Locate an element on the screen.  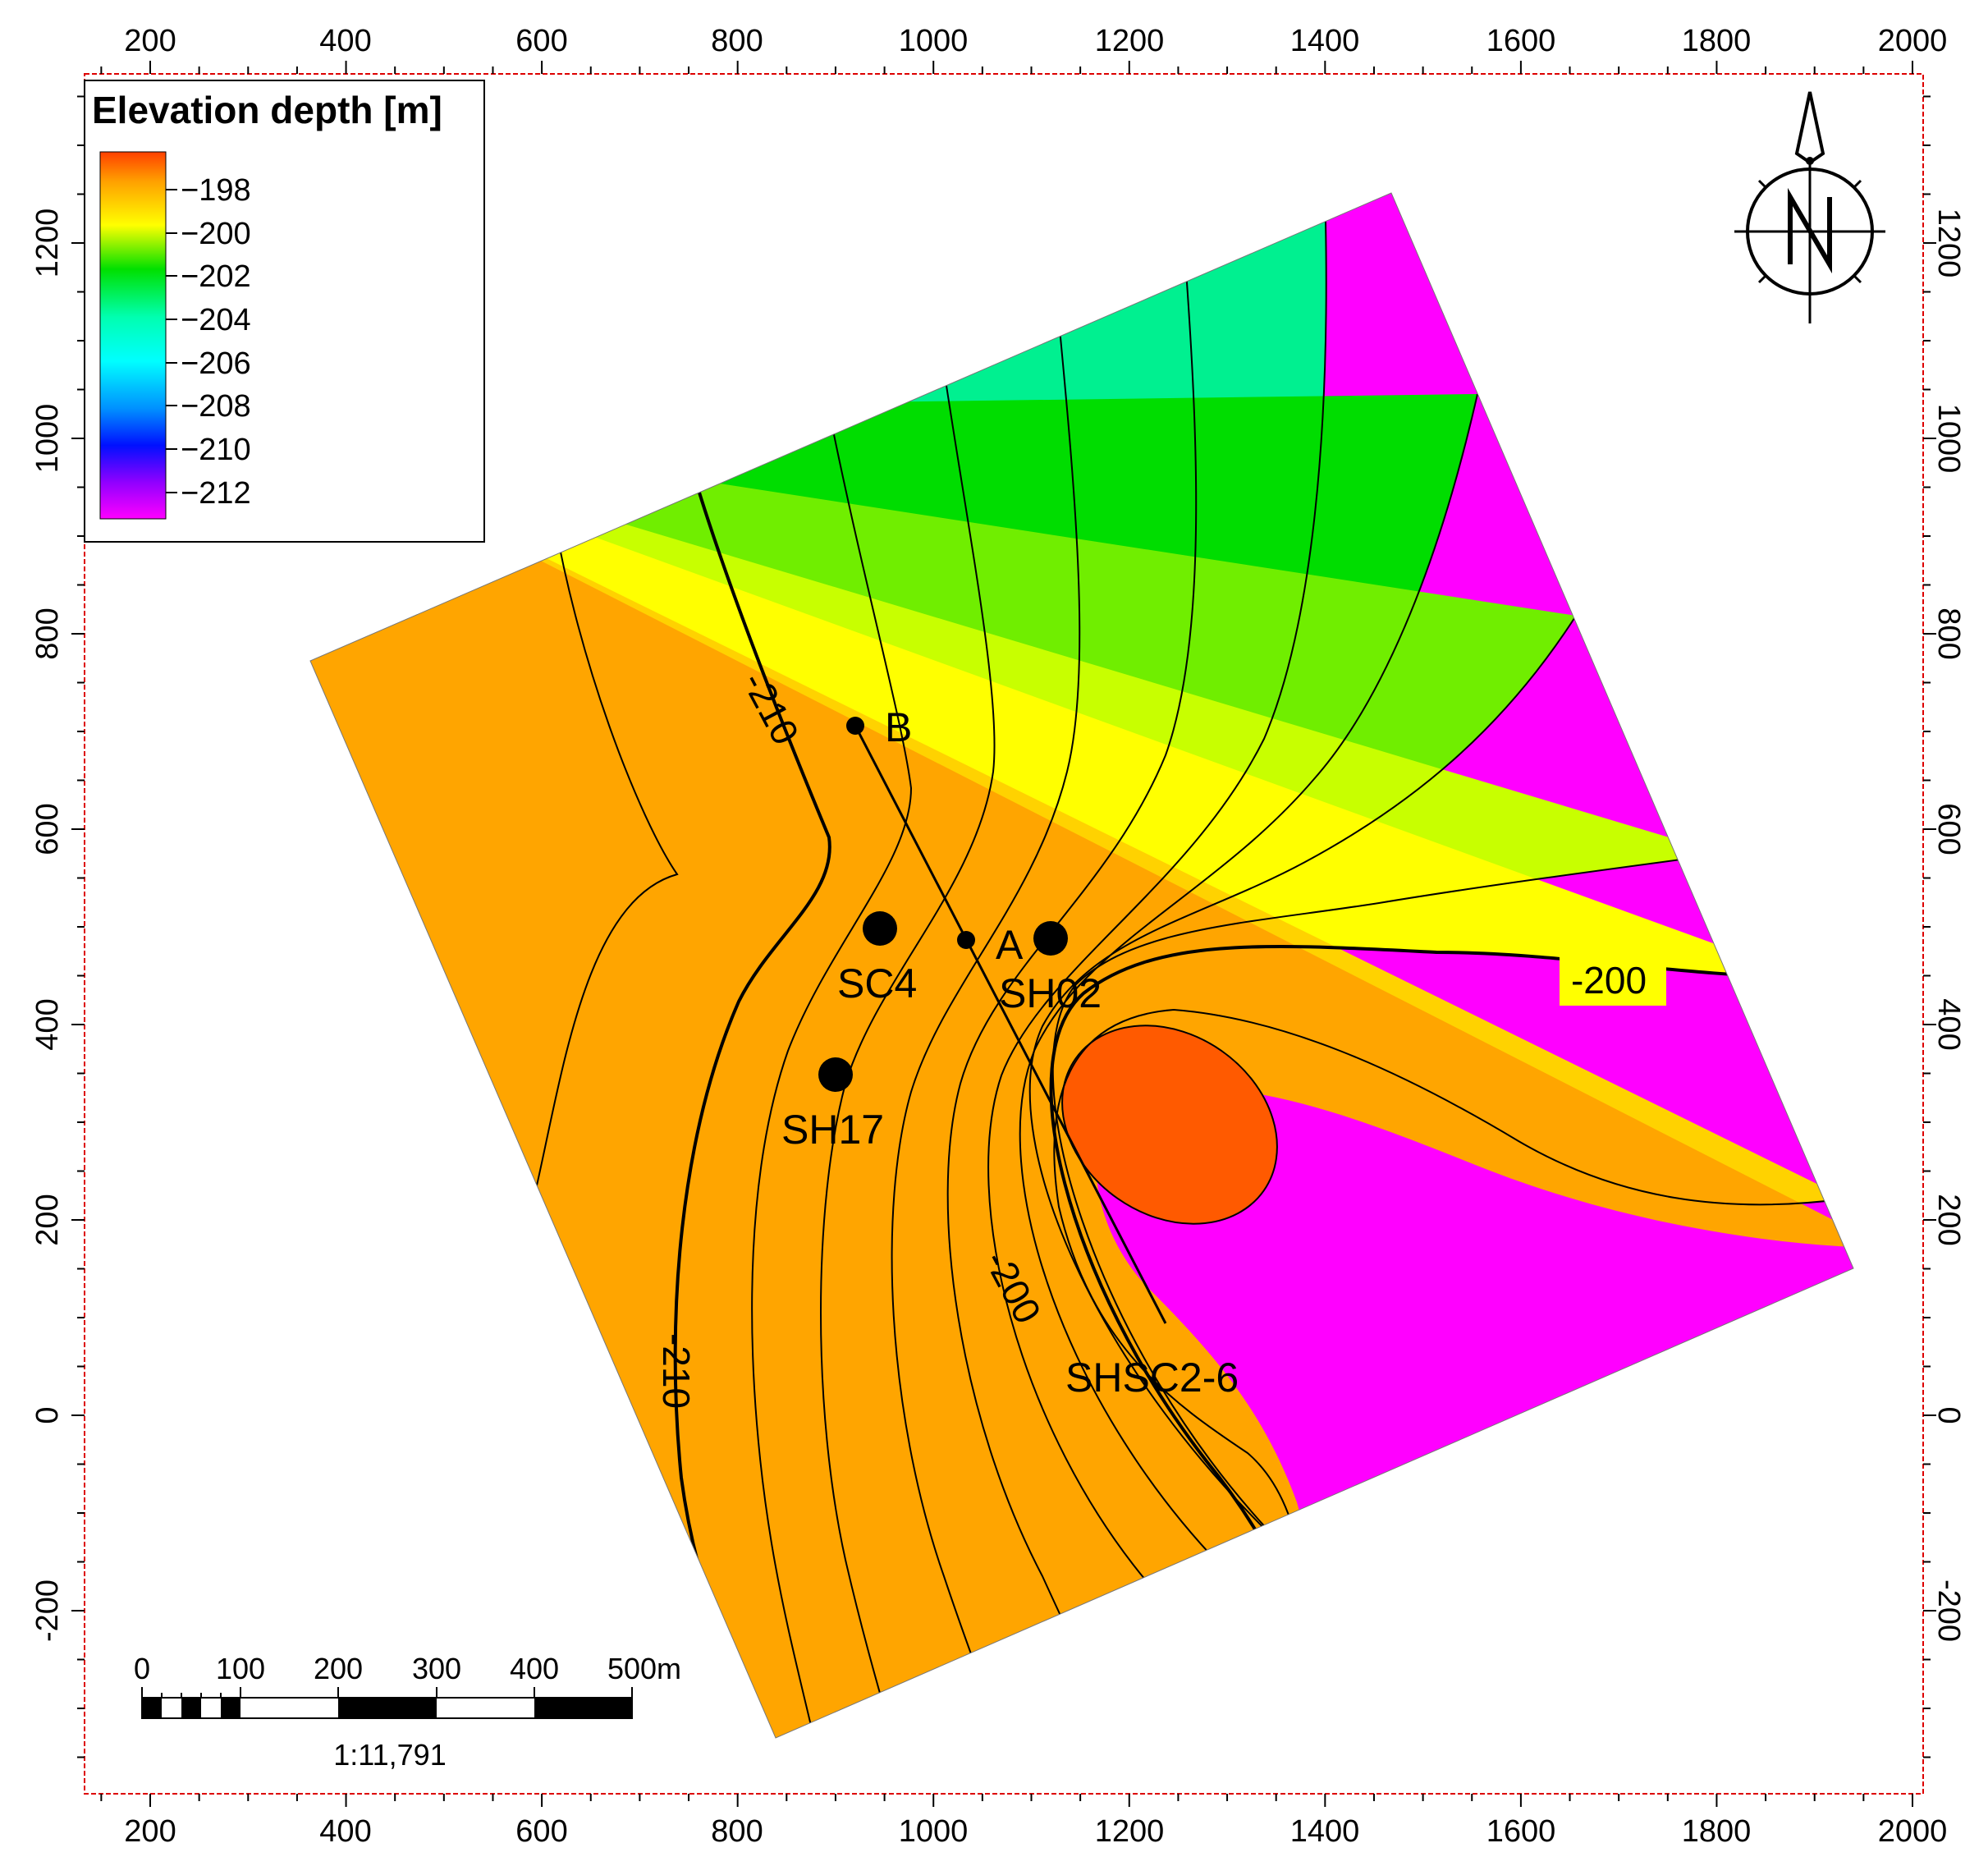
scale-label-0: 0 is located at coordinates (142, 1668).